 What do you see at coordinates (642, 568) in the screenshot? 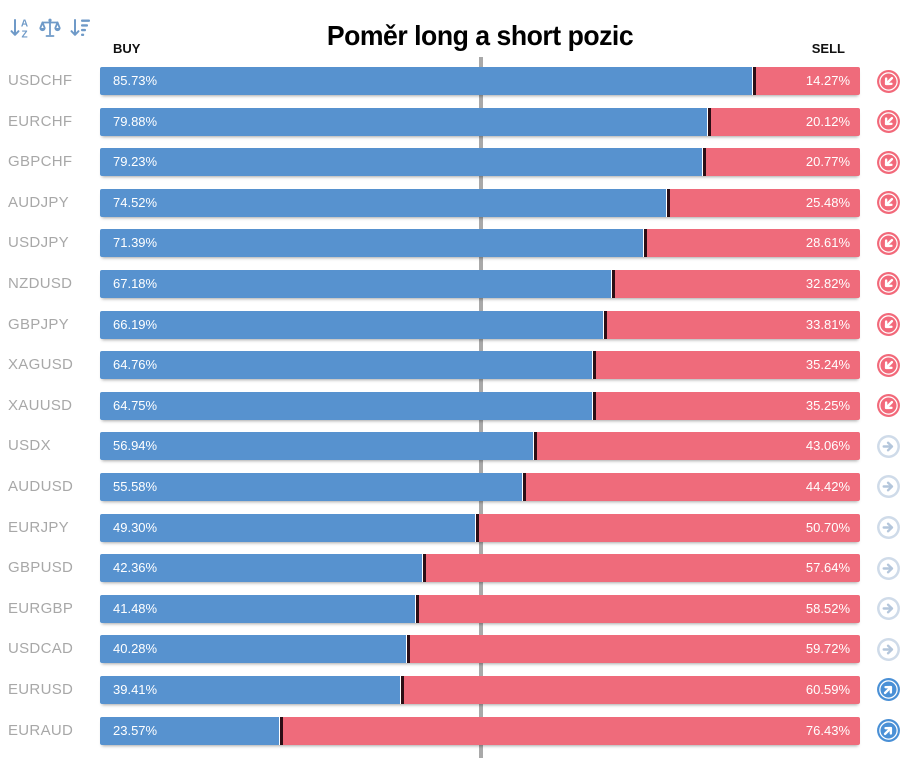
I see `sell-bar-segment: 57.64%` at bounding box center [642, 568].